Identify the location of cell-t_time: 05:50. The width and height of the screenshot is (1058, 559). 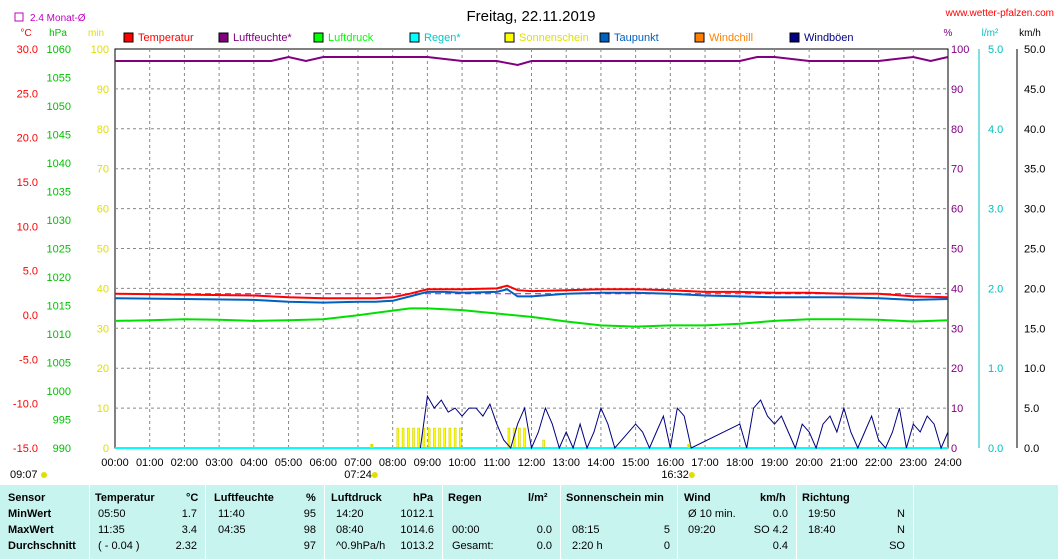
(112, 514).